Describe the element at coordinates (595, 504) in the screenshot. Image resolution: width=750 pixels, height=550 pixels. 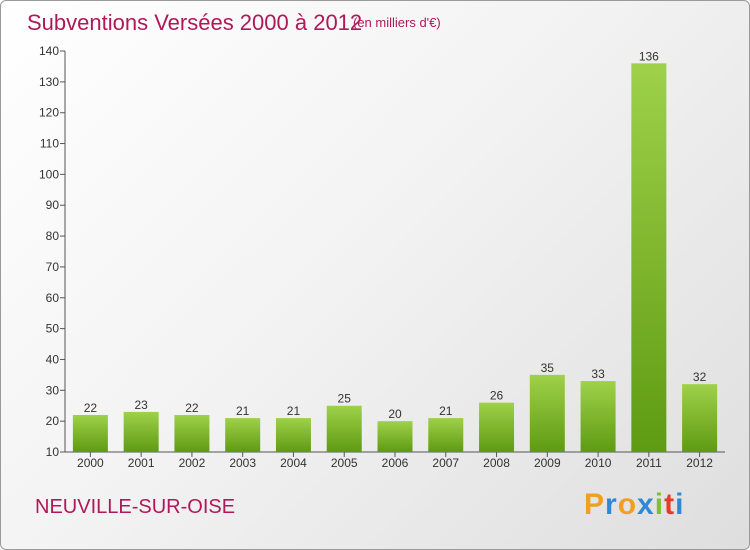
I see `logo-letter: P` at that location.